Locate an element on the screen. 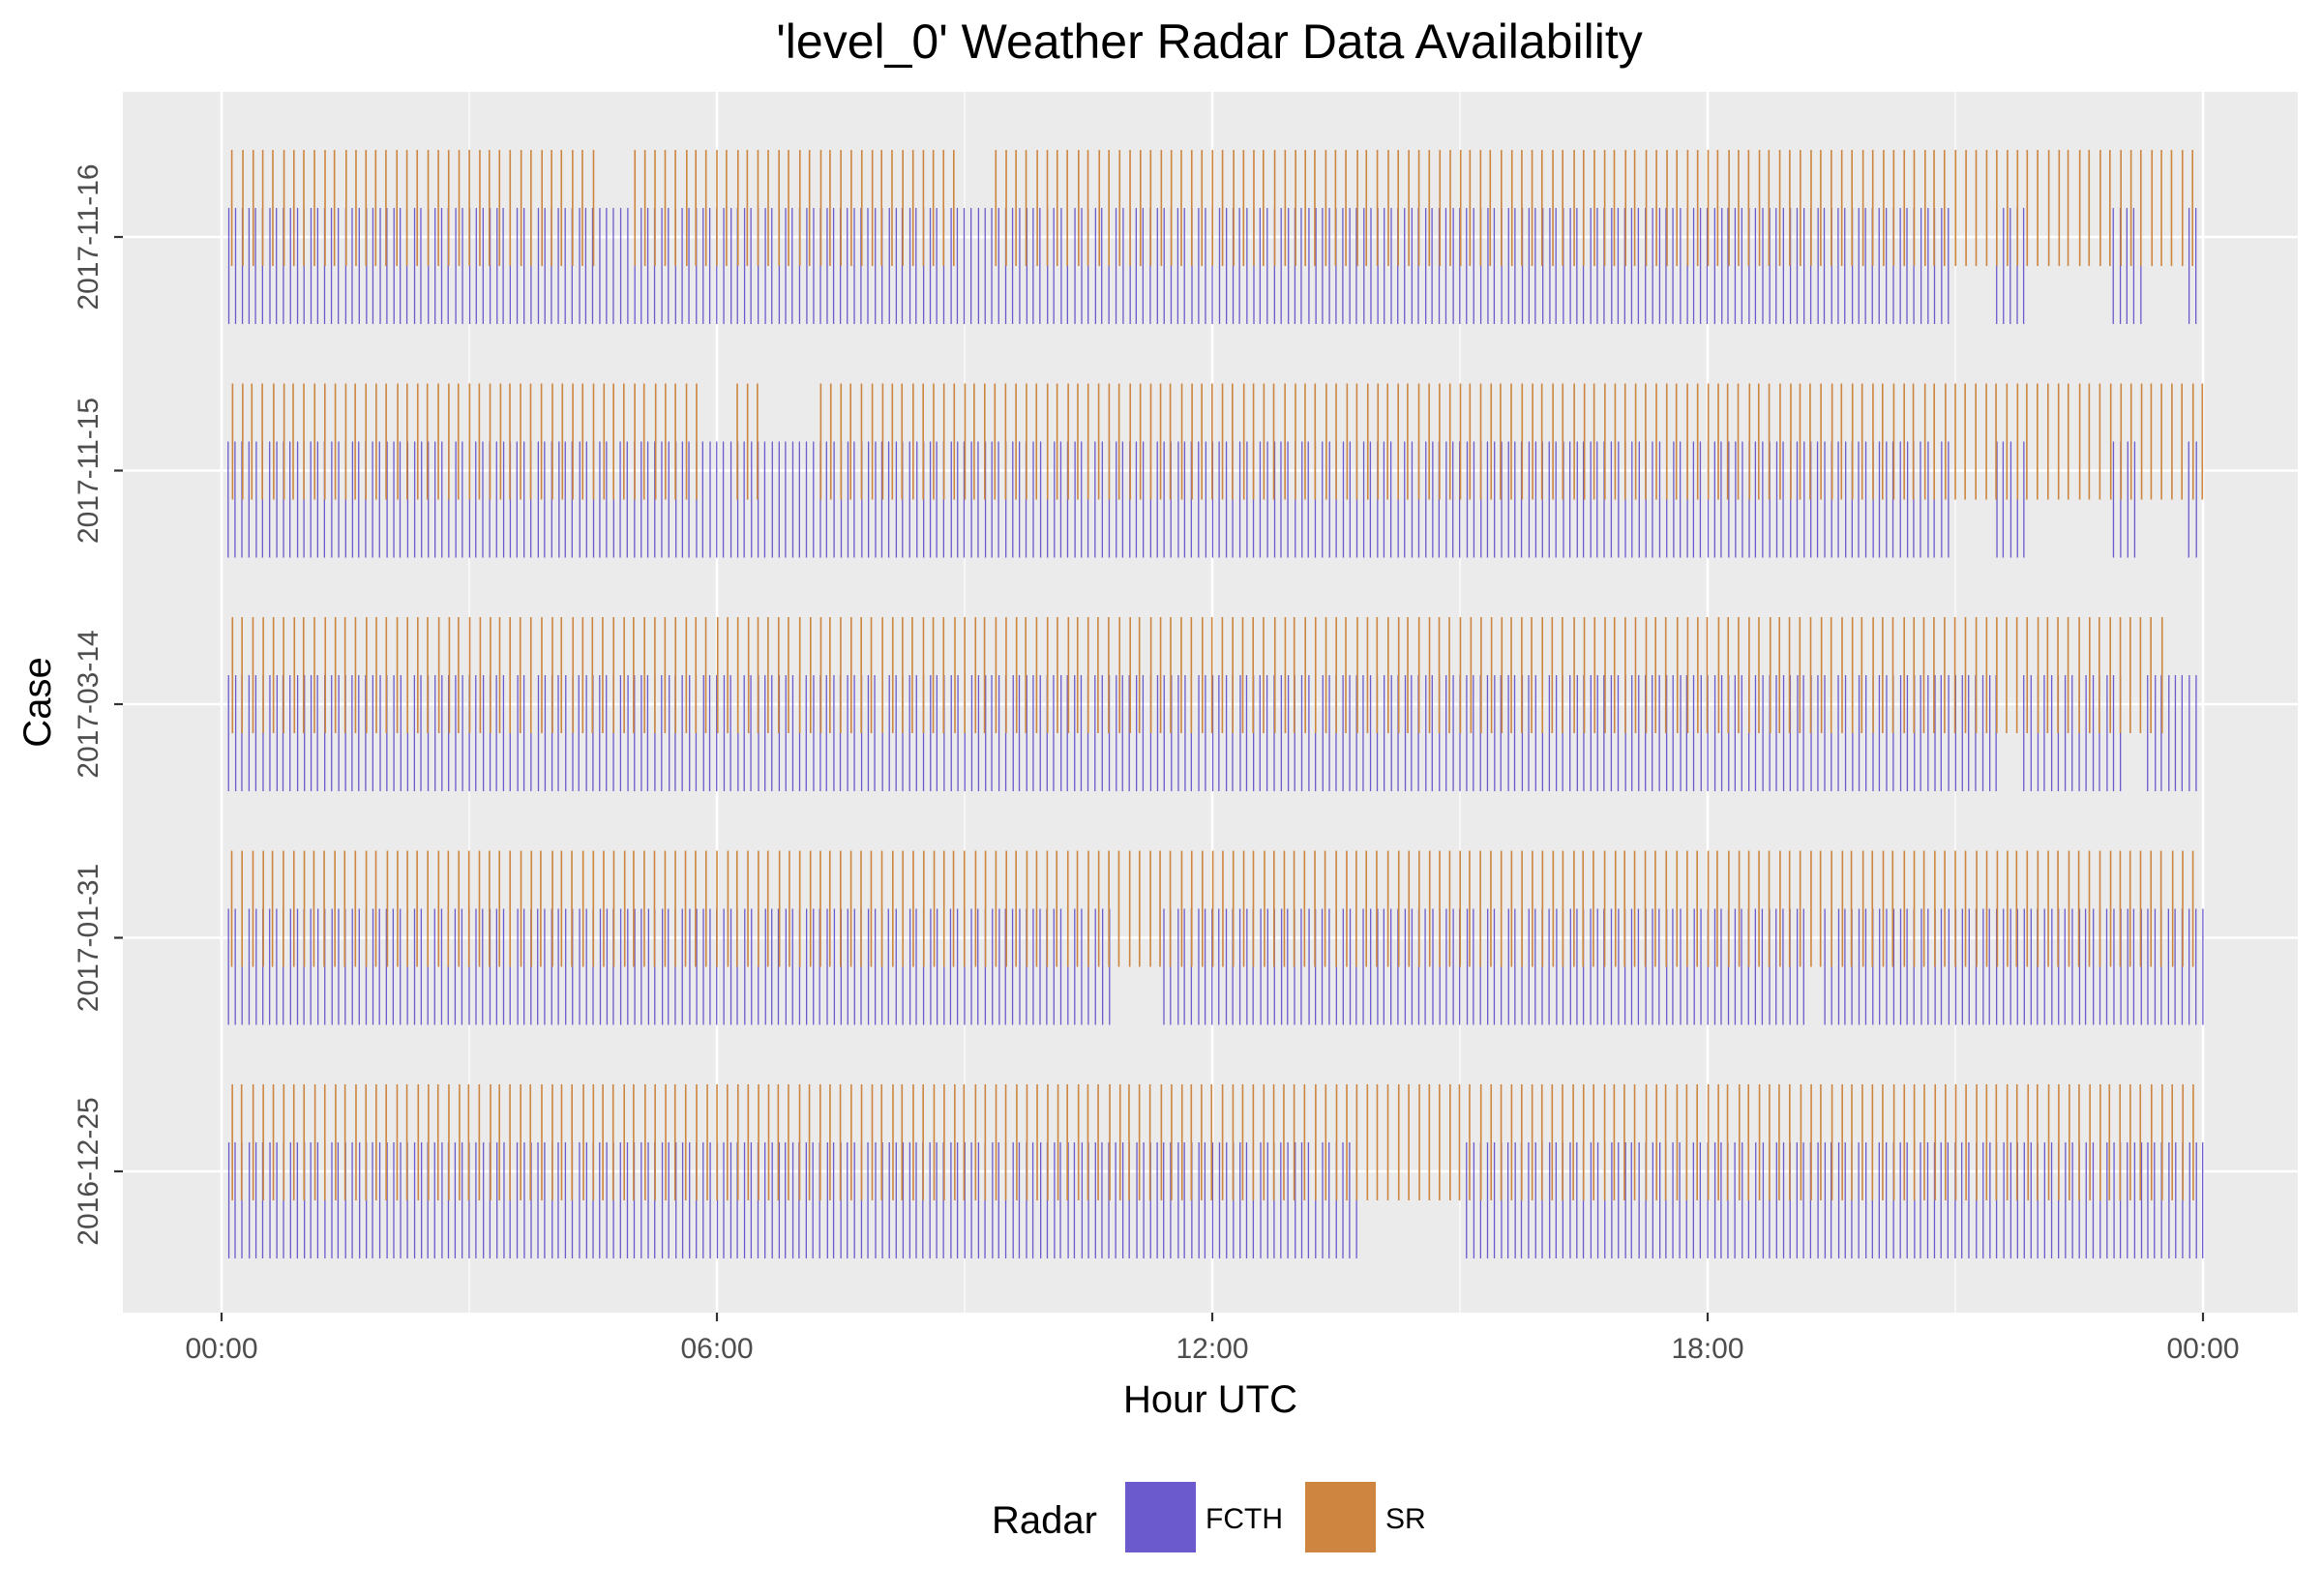 This screenshot has width=2322, height=1596. y-tick-label: 2016-12-25 is located at coordinates (88, 1171).